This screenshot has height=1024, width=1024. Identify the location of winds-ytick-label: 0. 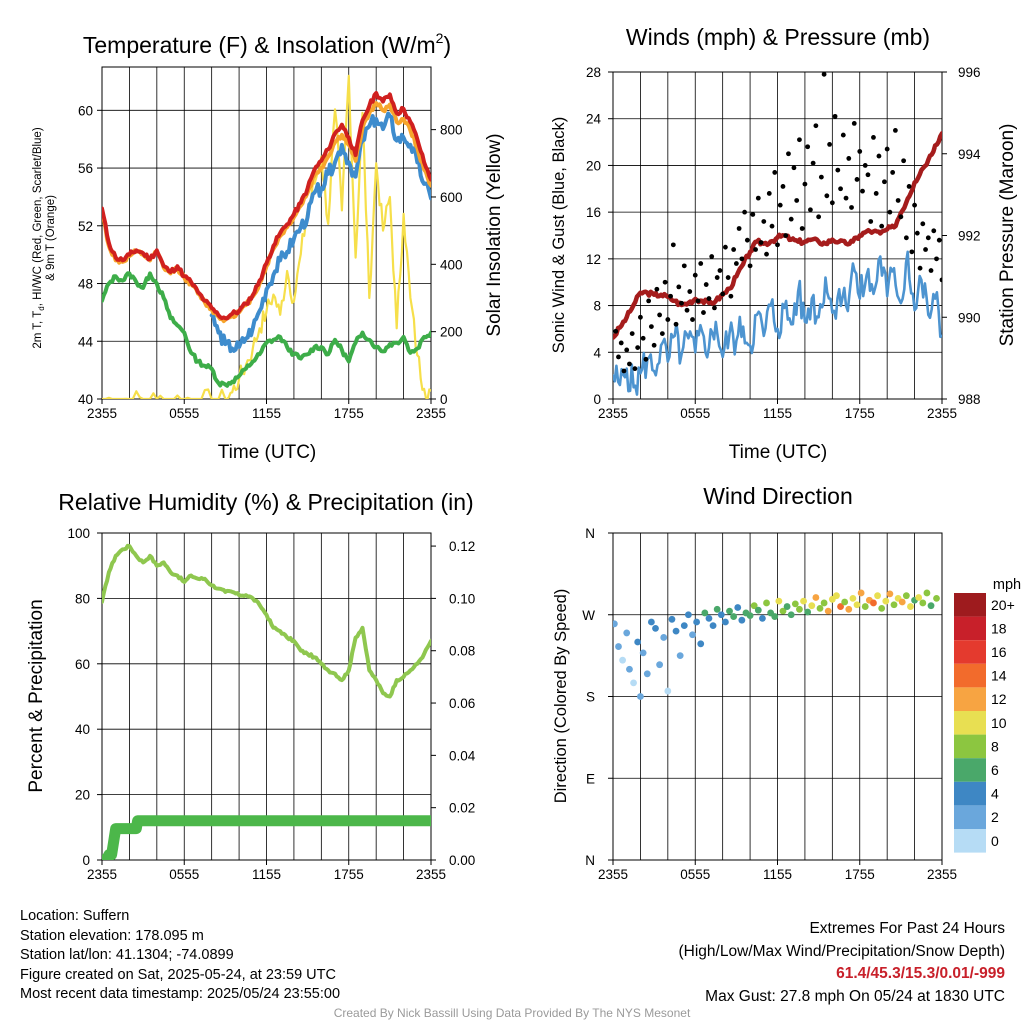
(597, 399).